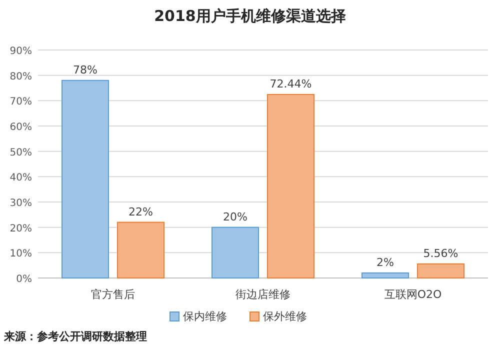 Image resolution: width=500 pixels, height=347 pixels. I want to click on data-label: 2%, so click(385, 262).